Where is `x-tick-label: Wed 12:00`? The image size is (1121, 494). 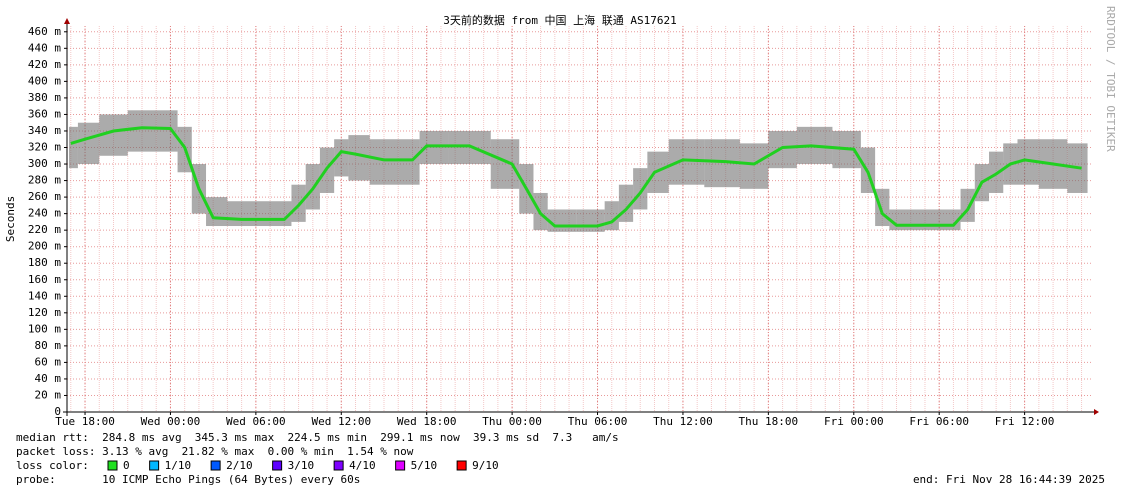 x-tick-label: Wed 12:00 is located at coordinates (341, 421).